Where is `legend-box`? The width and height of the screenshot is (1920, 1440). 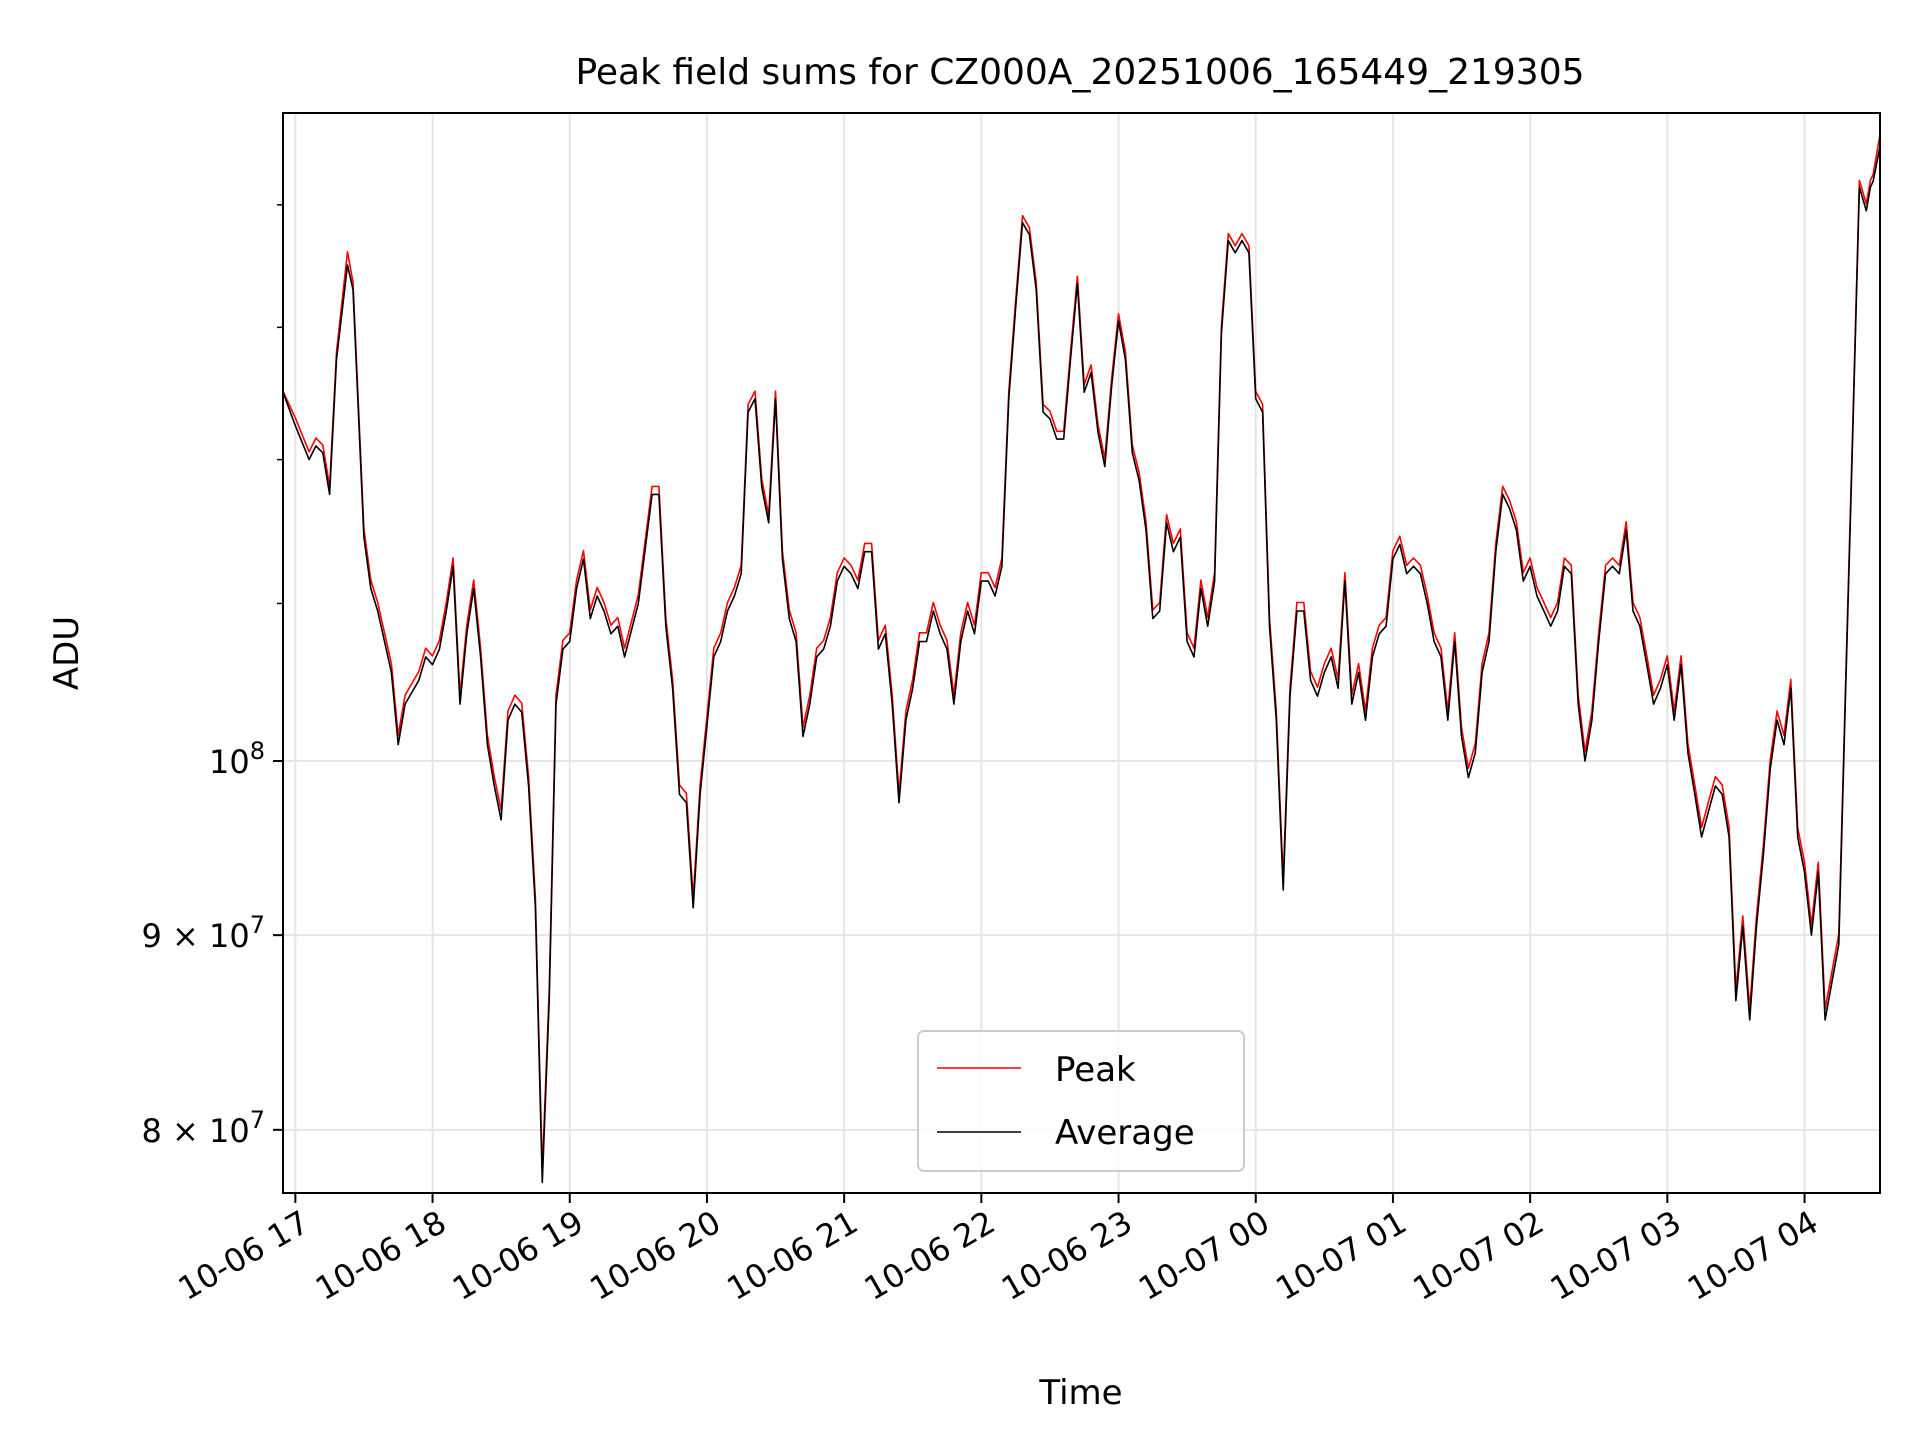 legend-box is located at coordinates (1081, 1101).